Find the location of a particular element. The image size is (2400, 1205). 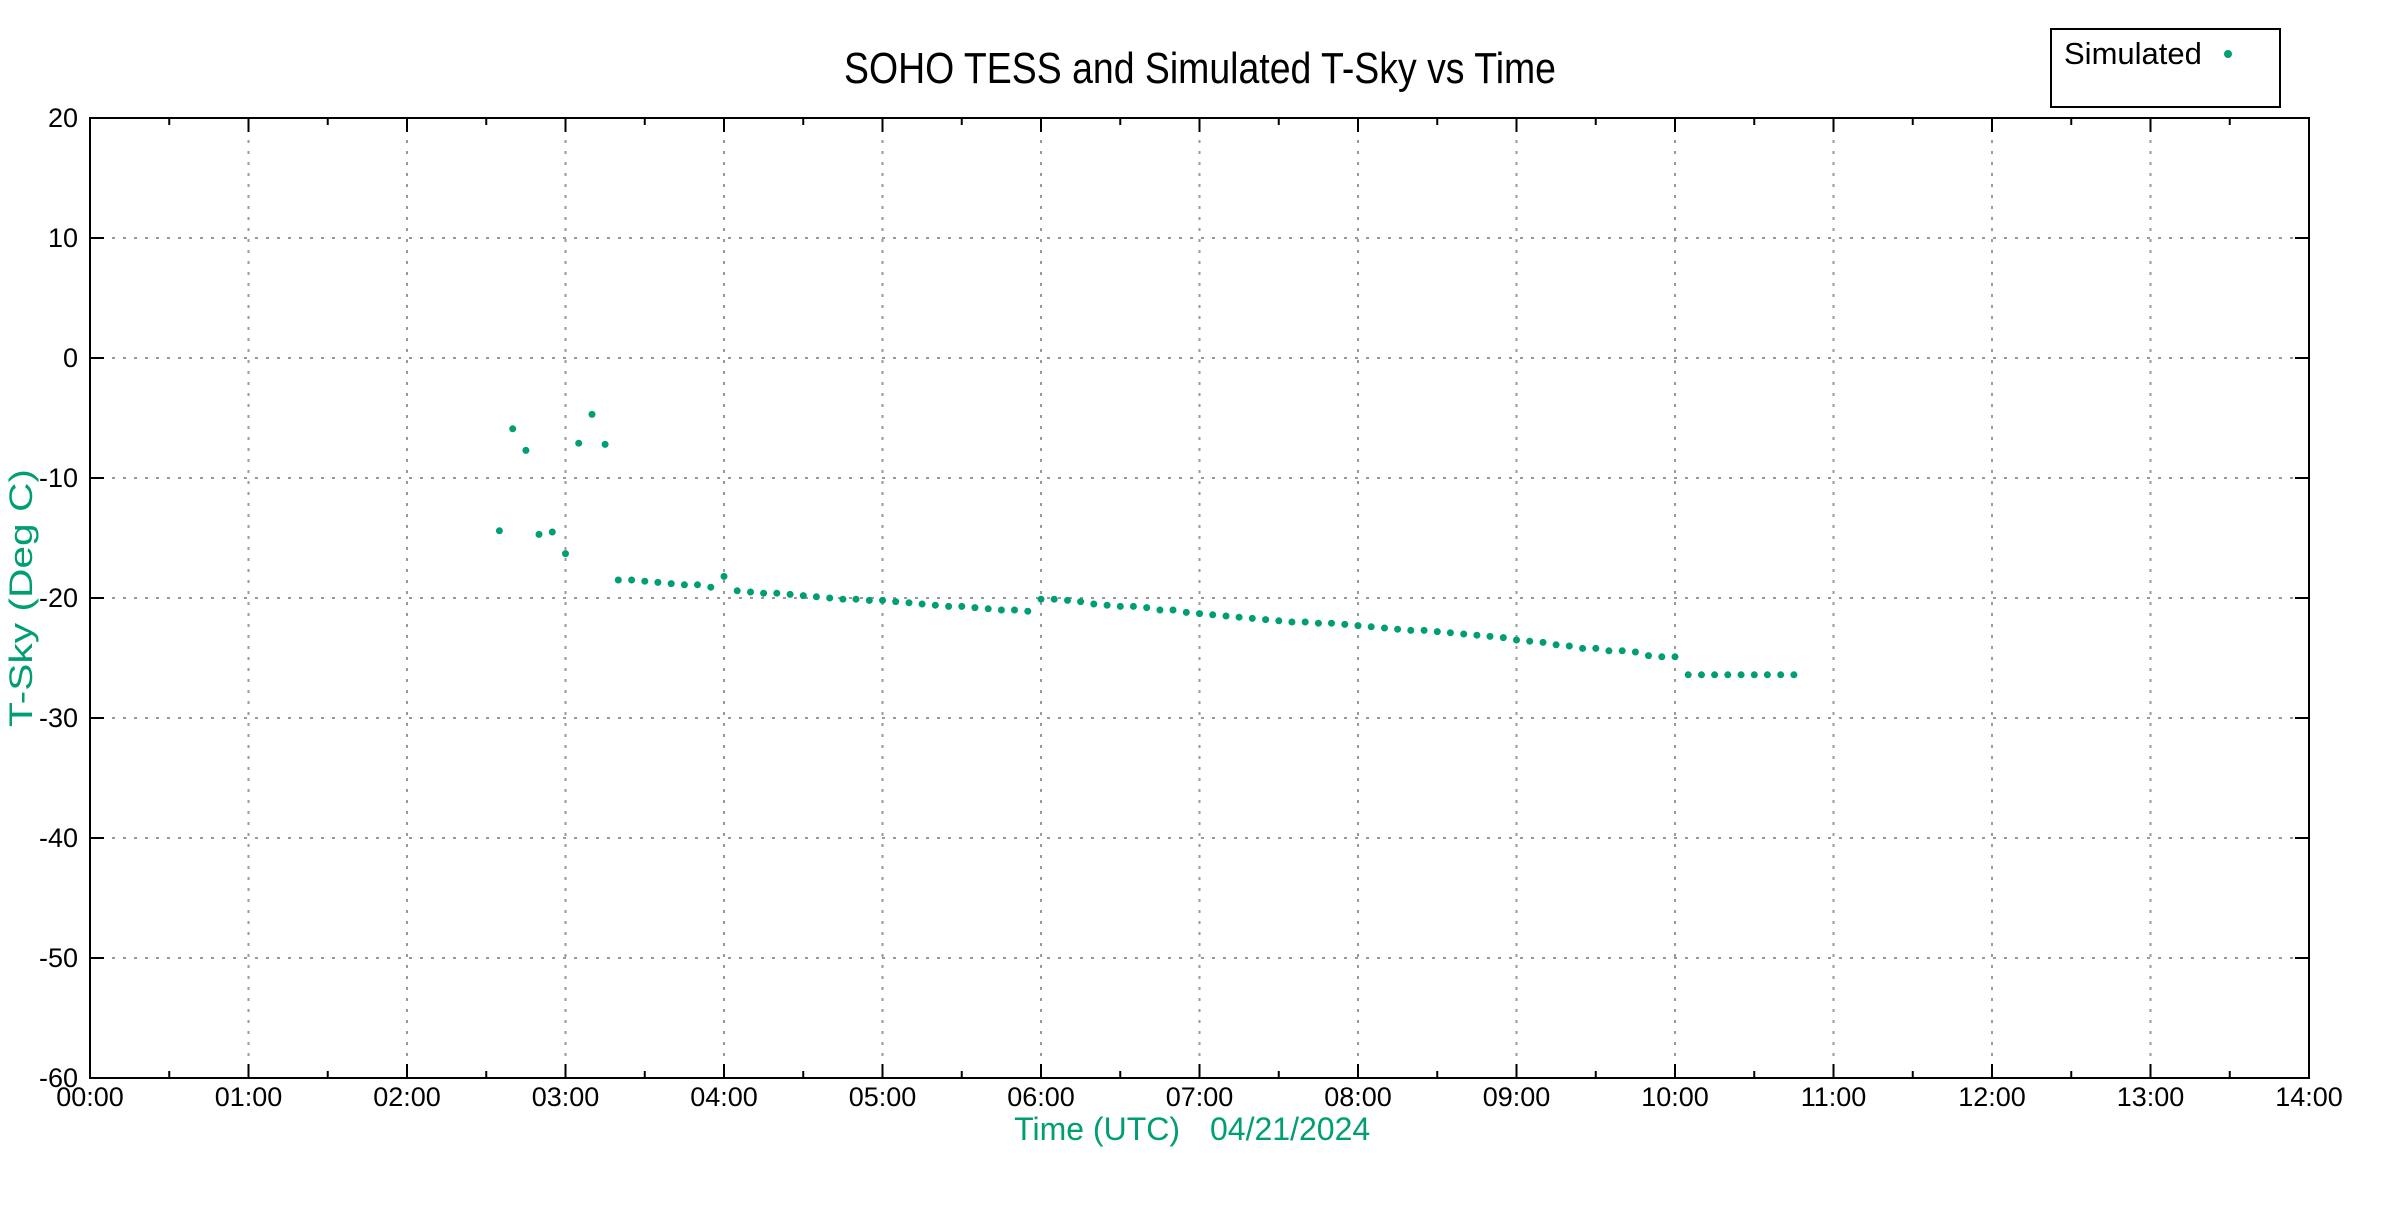

y-tick-label: -30 is located at coordinates (58, 718).